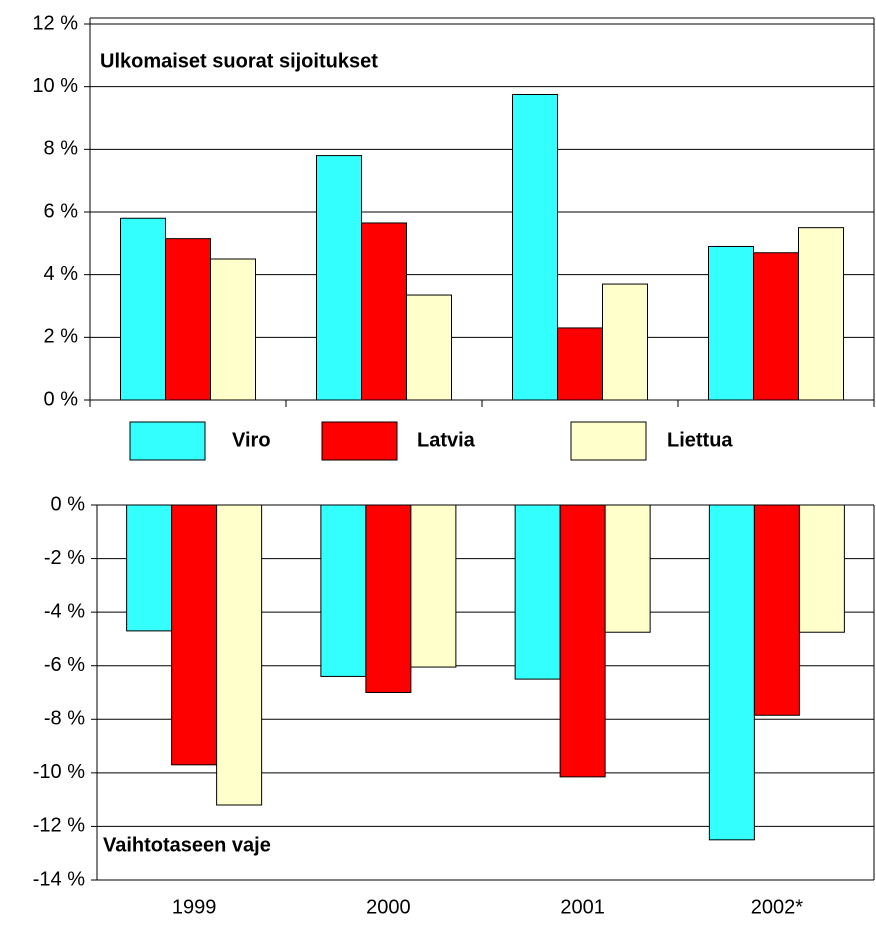  Describe the element at coordinates (59, 826) in the screenshot. I see `y-tick-label: -12 %` at that location.